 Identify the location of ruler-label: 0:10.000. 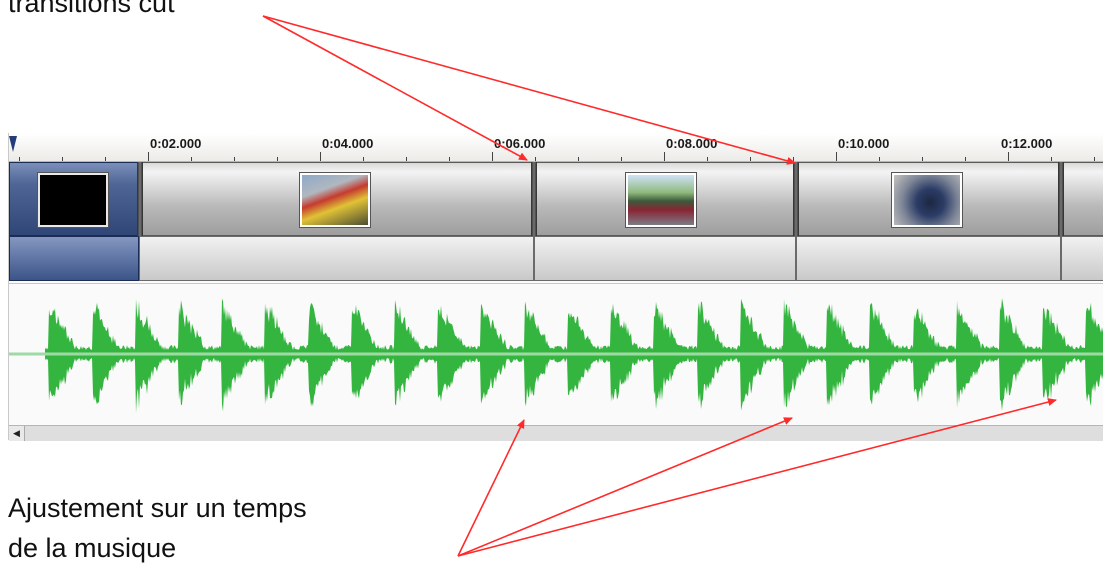
(864, 143).